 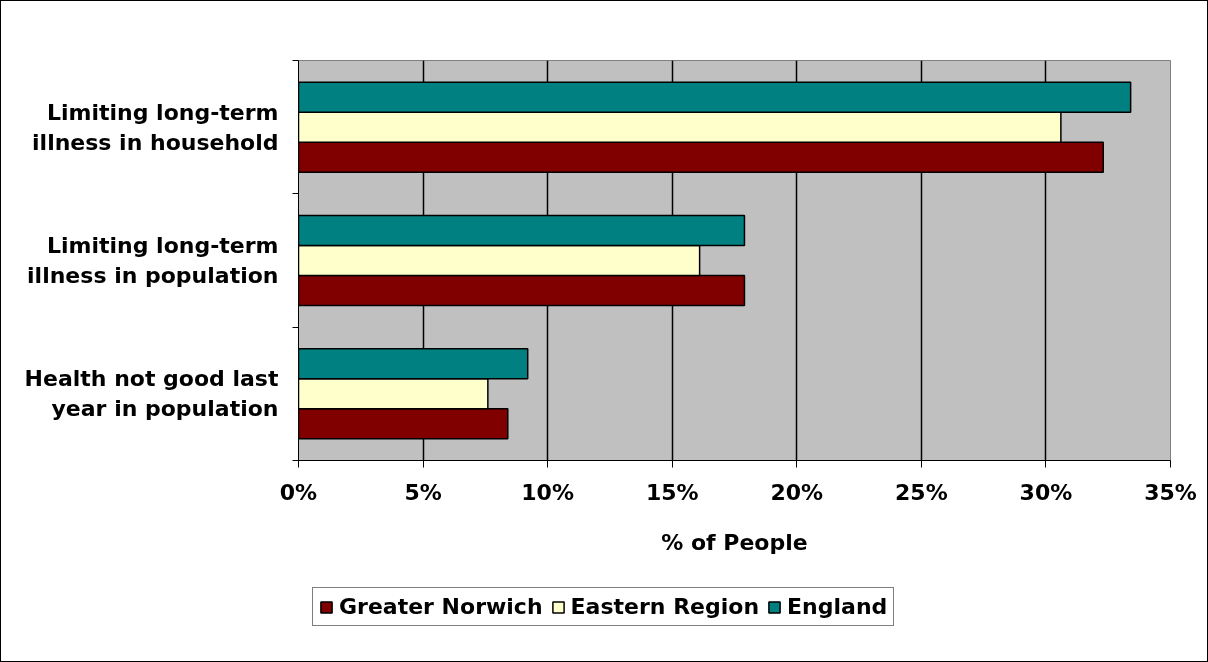 What do you see at coordinates (837, 606) in the screenshot?
I see `legend-label: England` at bounding box center [837, 606].